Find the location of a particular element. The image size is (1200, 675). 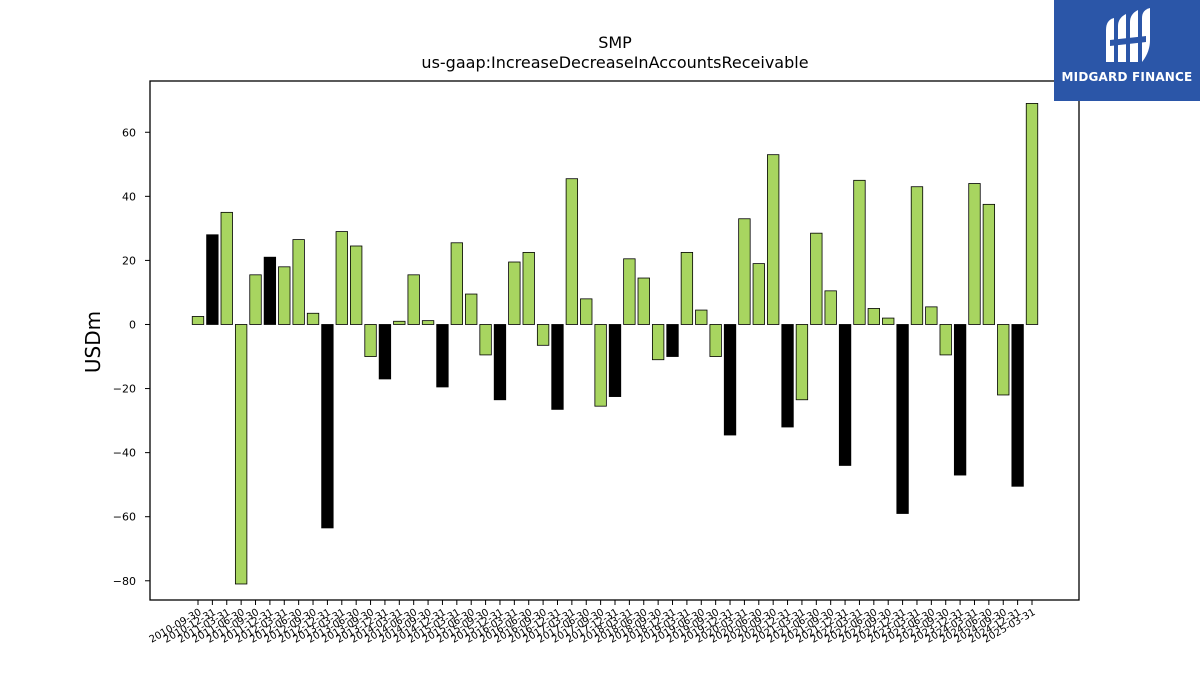

y-axis-ticks: −80 −60 −40 −20 0 20 40 60 is located at coordinates (131, 357).